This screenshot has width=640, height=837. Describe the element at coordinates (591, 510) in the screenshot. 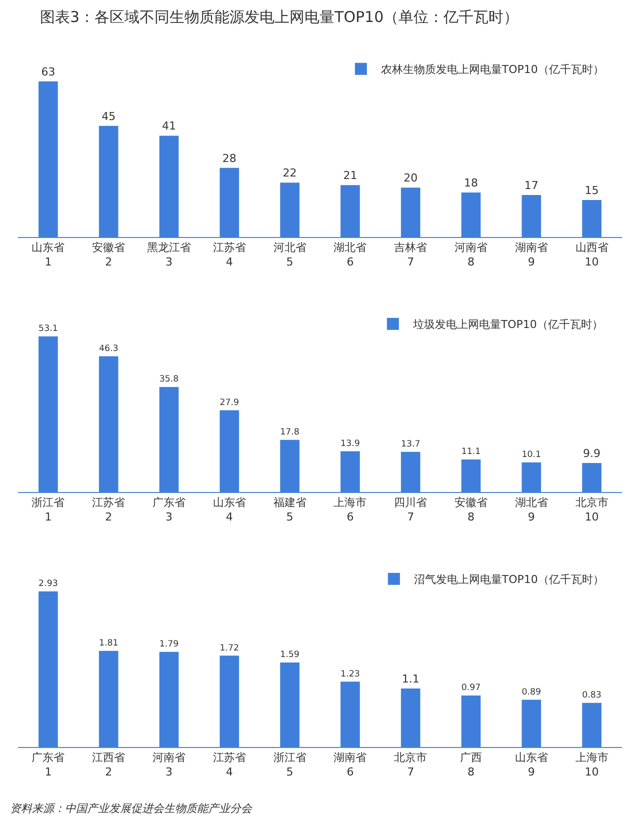

I see `x-tick-label: 北京市 10` at that location.